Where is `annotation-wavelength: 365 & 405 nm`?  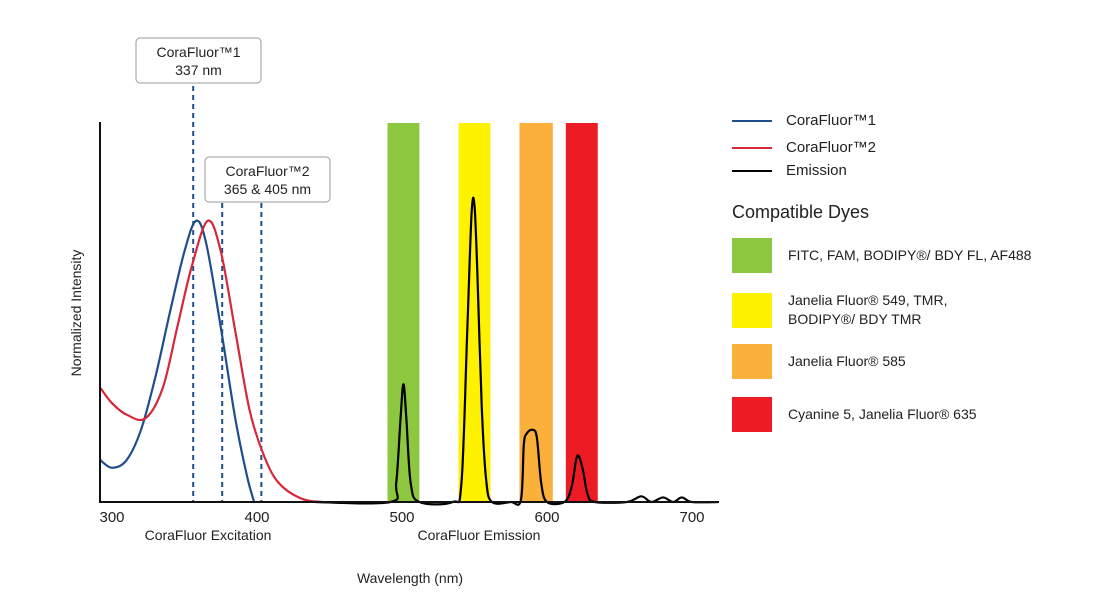 annotation-wavelength: 365 & 405 nm is located at coordinates (267, 189).